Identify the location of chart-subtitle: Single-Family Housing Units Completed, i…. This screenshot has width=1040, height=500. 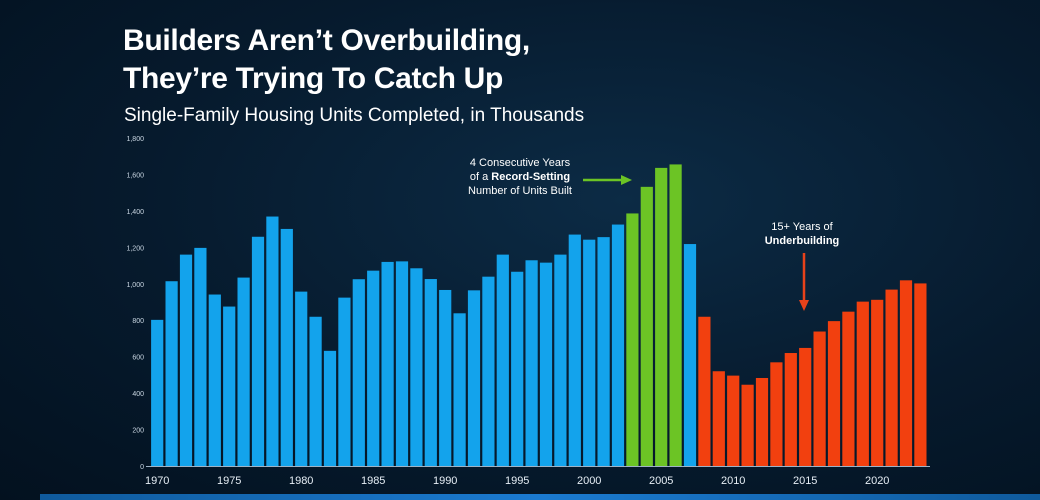
(354, 115).